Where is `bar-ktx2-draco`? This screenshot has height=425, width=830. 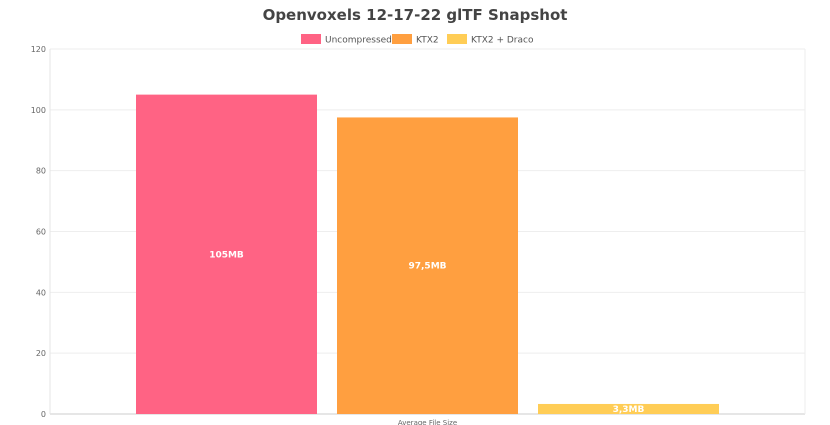 bar-ktx2-draco is located at coordinates (628, 408).